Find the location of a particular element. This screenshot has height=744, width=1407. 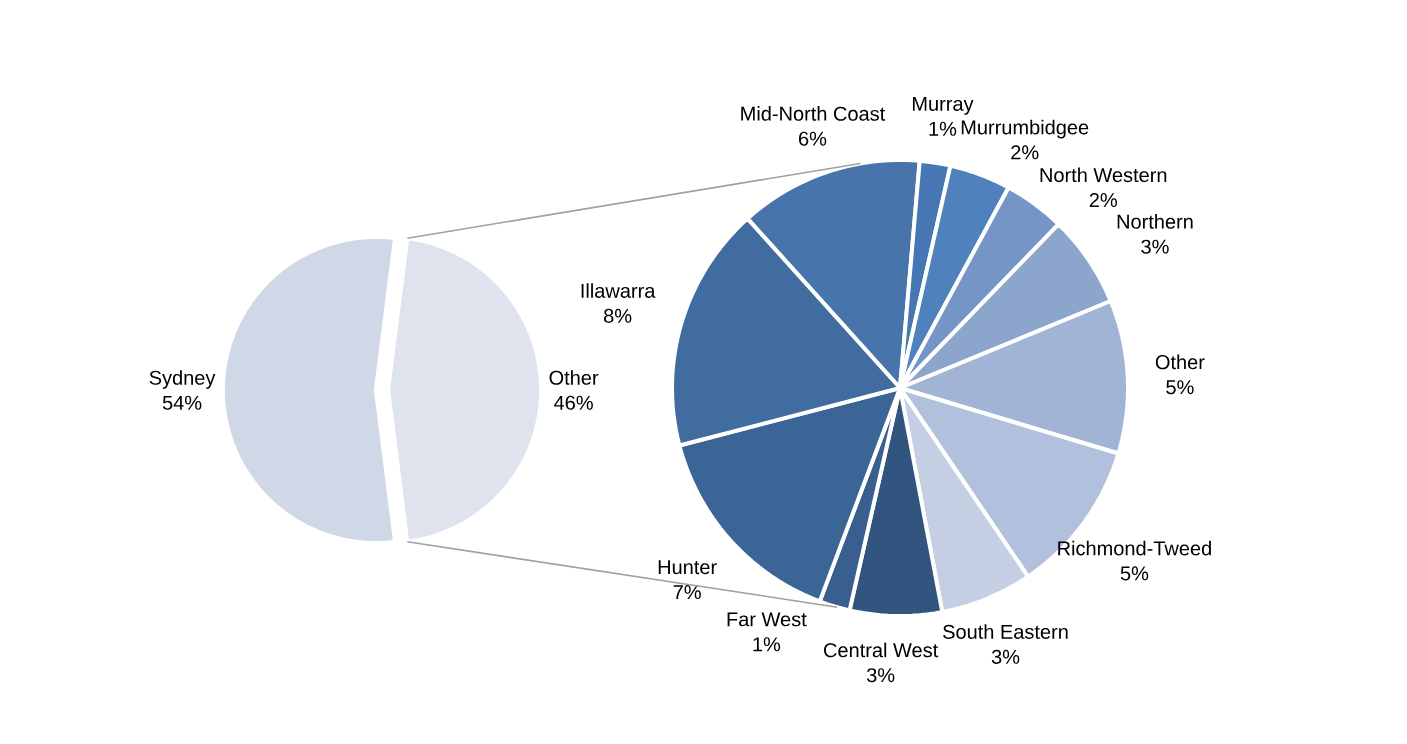

data-label: 46% is located at coordinates (573, 402).